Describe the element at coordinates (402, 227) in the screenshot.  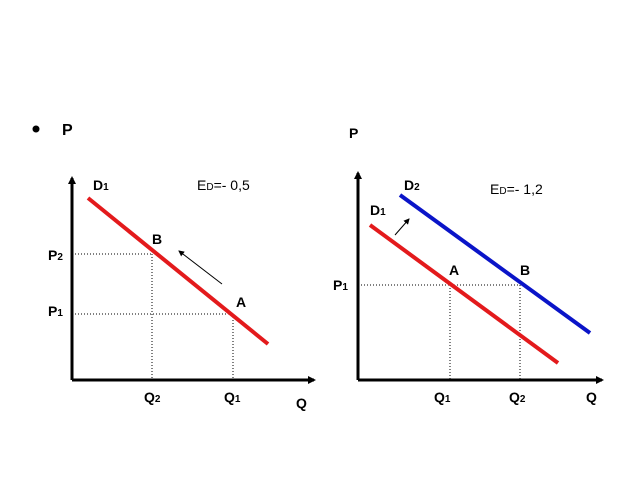
I see `shift-arrow` at that location.